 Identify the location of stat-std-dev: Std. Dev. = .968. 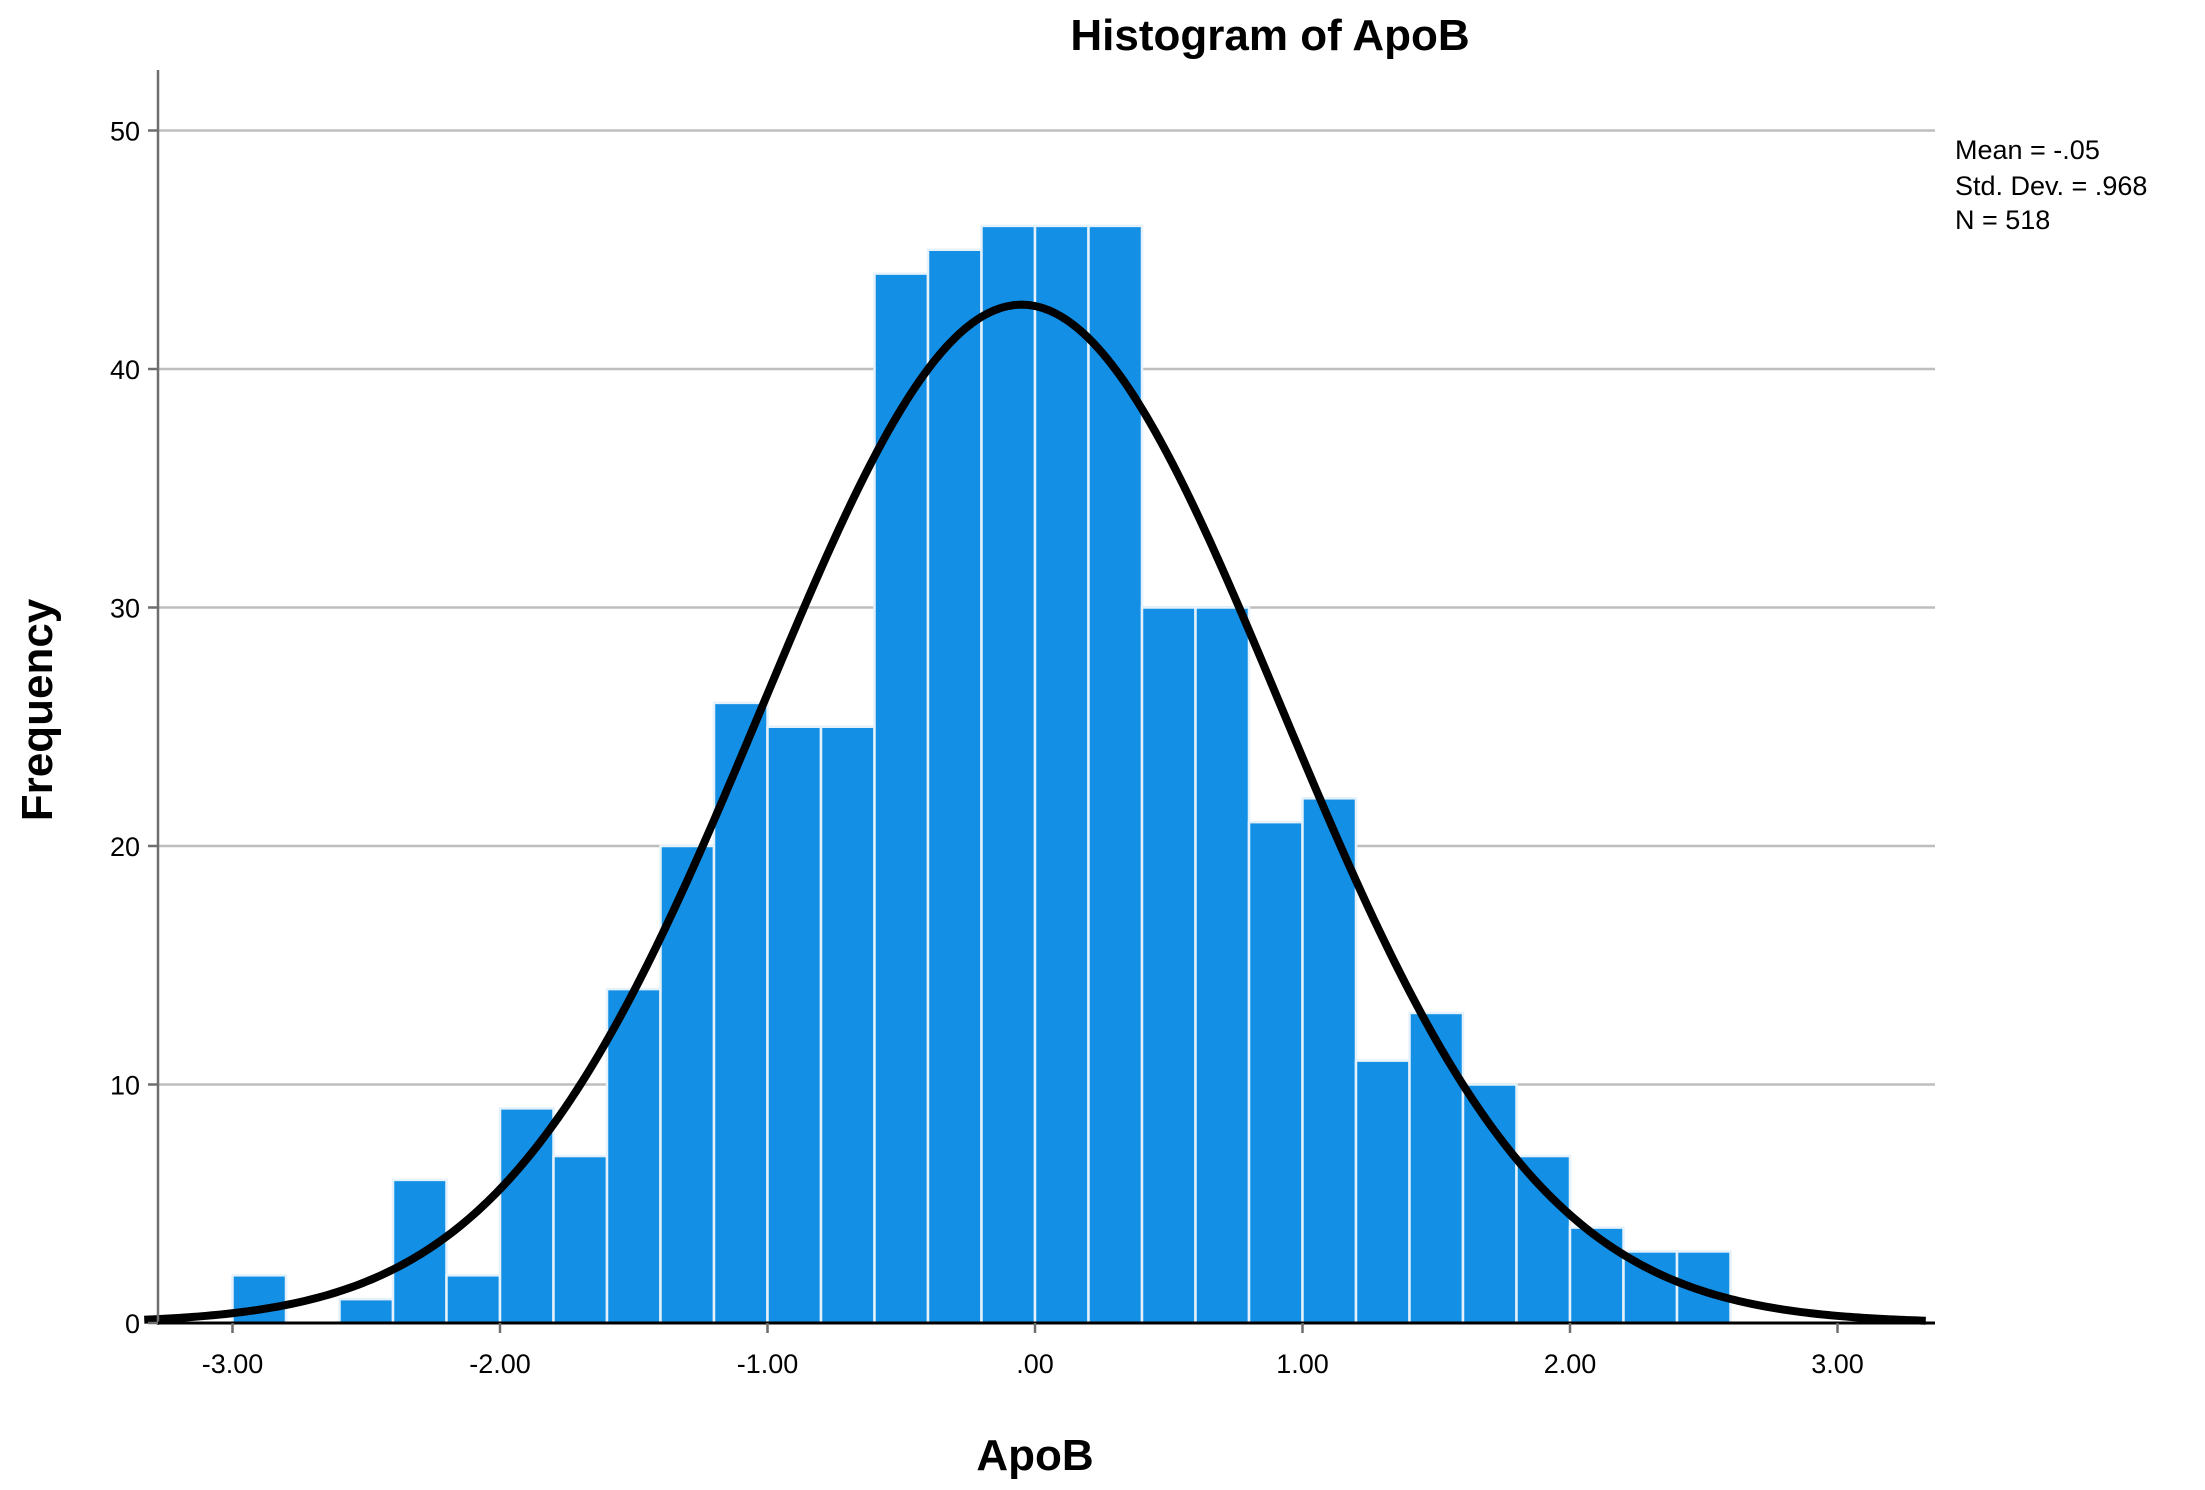
(2051, 186).